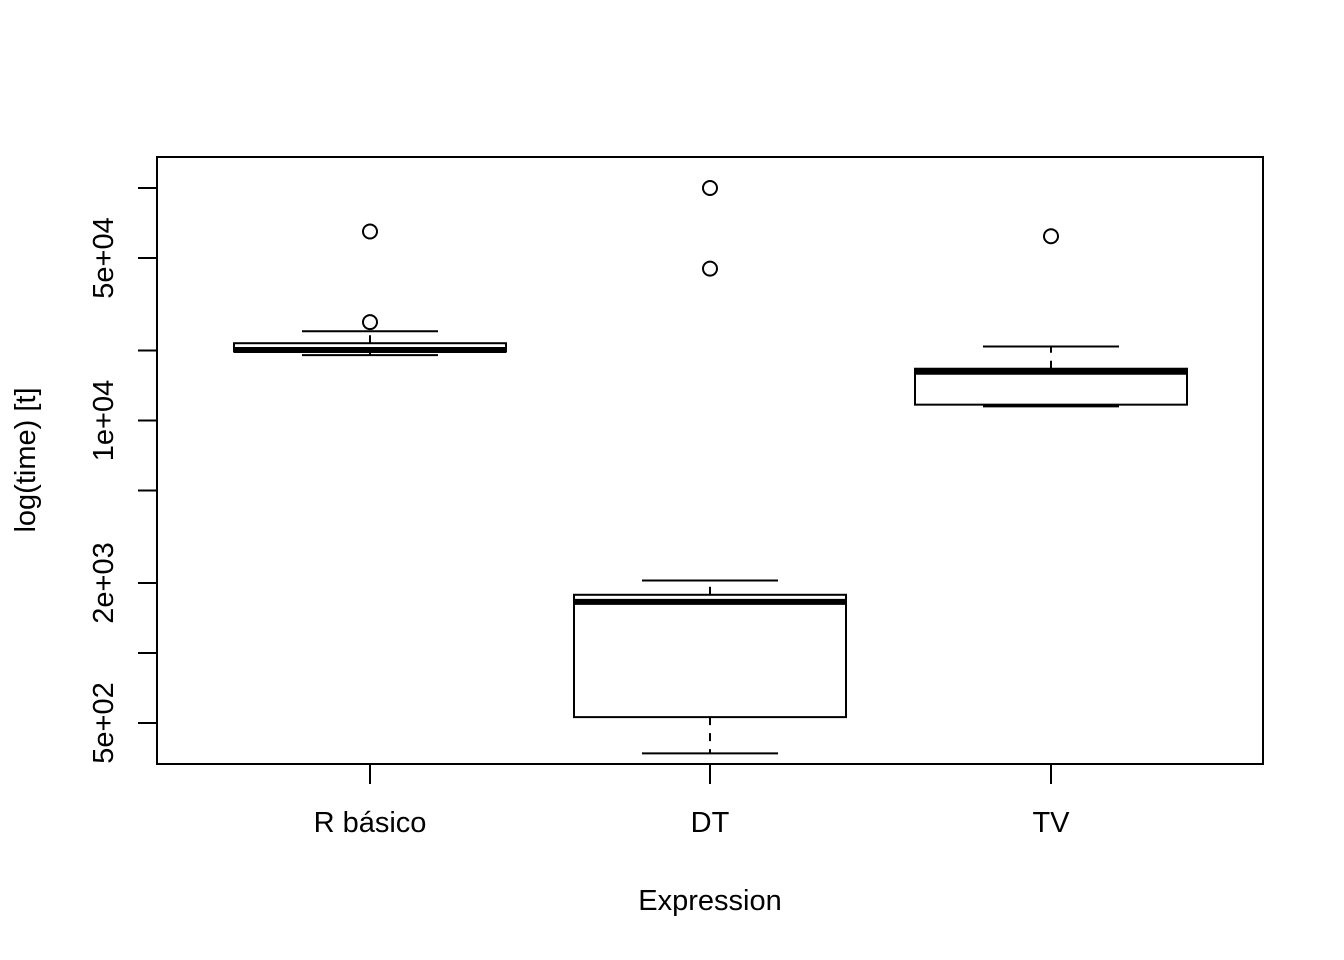 This screenshot has height=960, width=1344. Describe the element at coordinates (122, 475) in the screenshot. I see `y-axis: 5e+02 2e+03 1e+04 5e+04` at that location.